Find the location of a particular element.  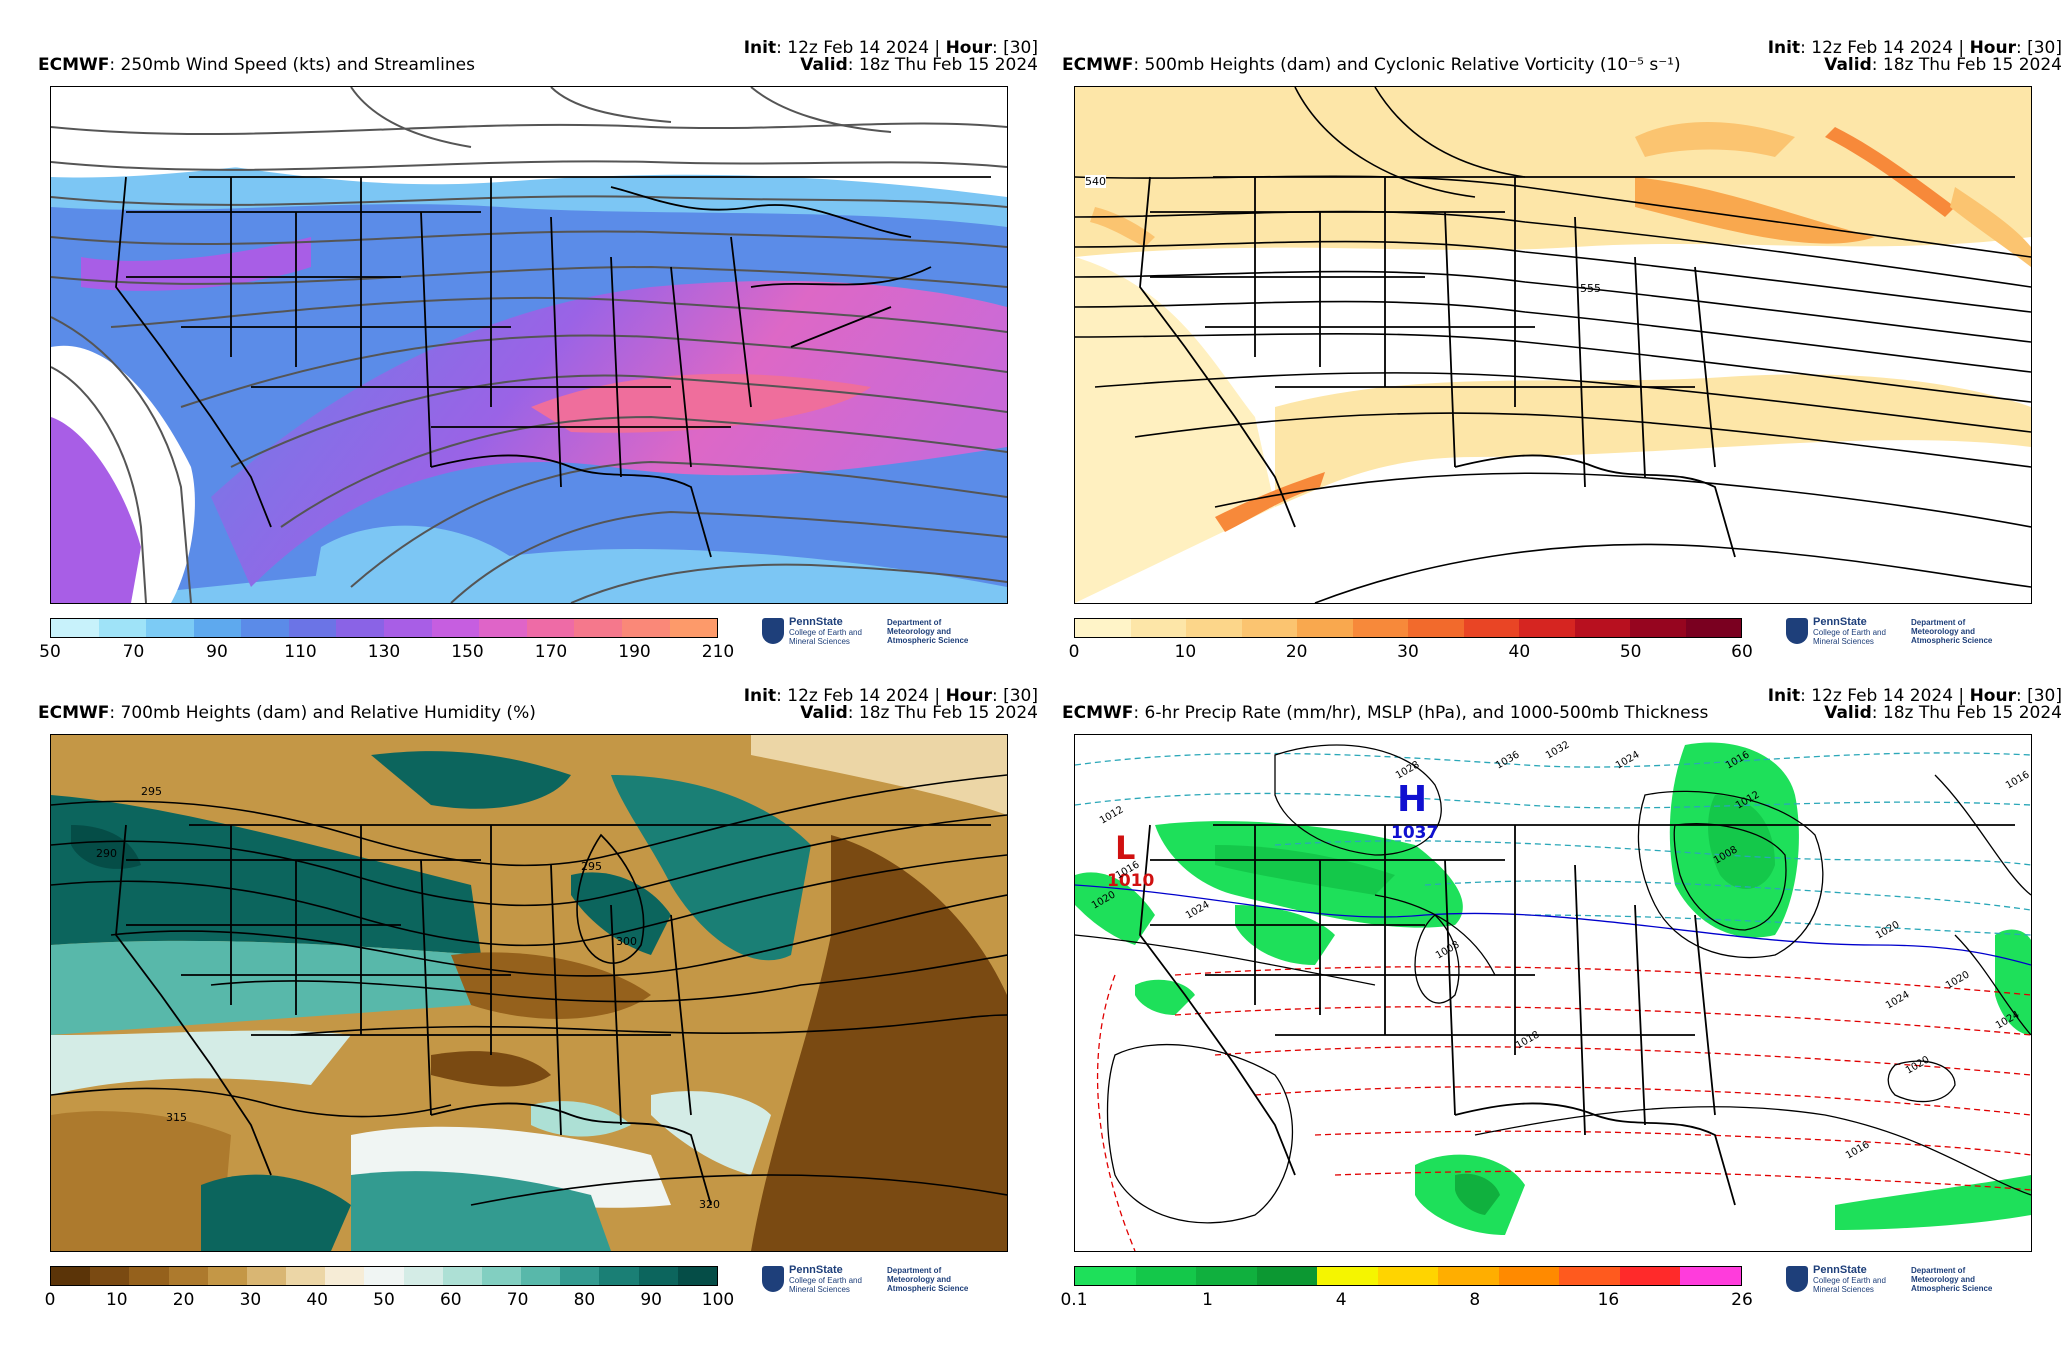

colorbar-tick-label: 16 is located at coordinates (1608, 1300).